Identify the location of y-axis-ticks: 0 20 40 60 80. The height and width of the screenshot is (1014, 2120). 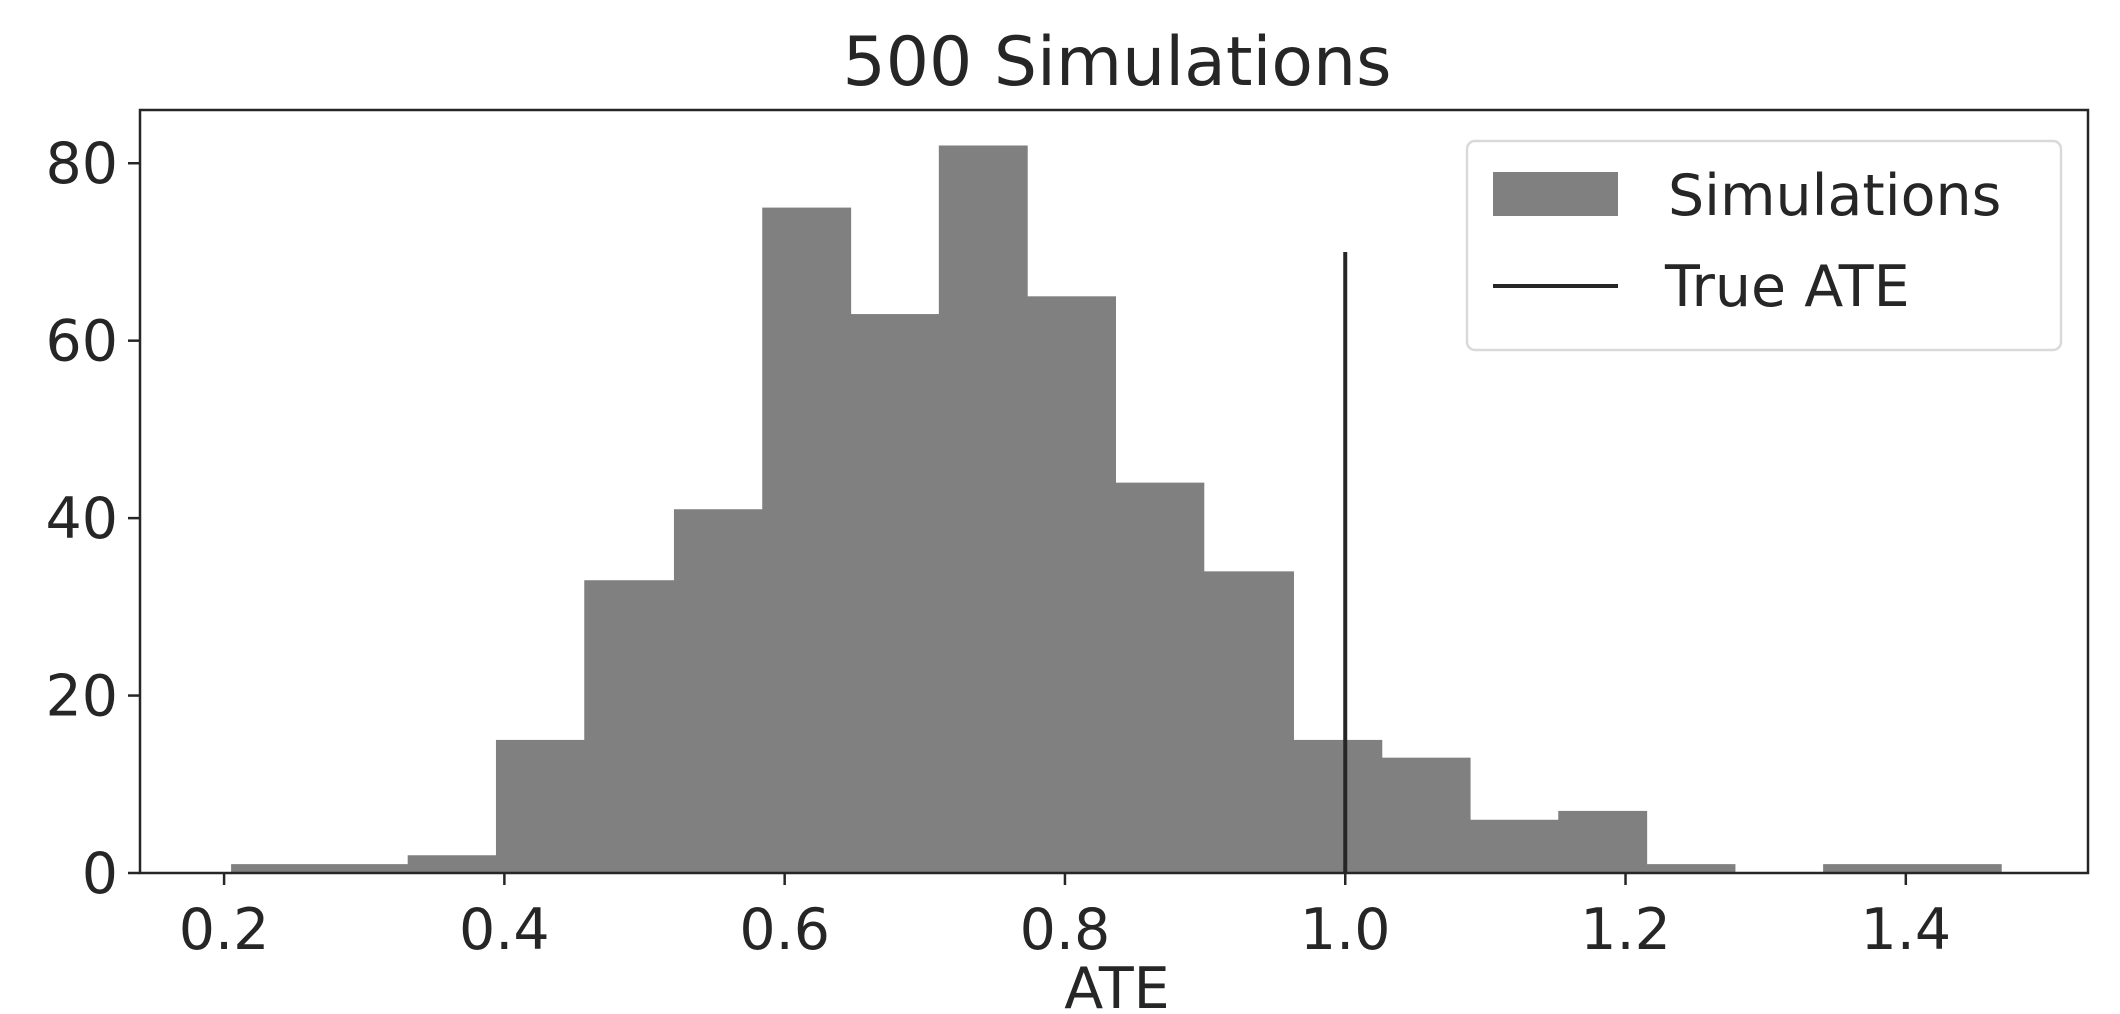
(92, 519).